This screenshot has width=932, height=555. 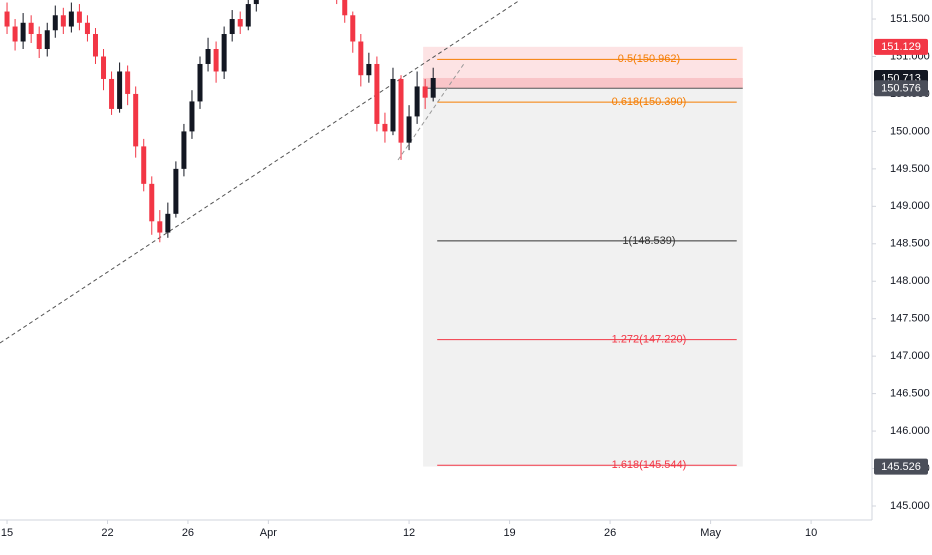 What do you see at coordinates (107, 533) in the screenshot?
I see `x-tick-label: 22` at bounding box center [107, 533].